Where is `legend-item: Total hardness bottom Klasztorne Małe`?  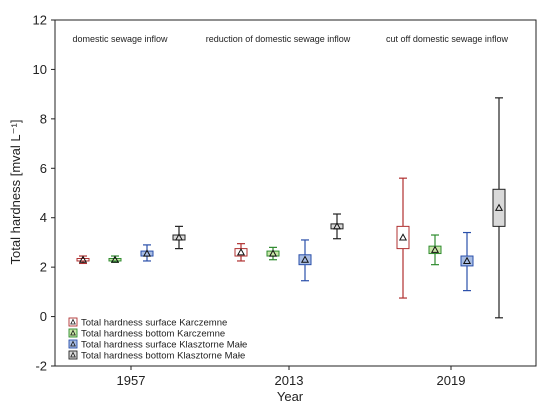
legend-item: Total hardness bottom Klasztorne Małe is located at coordinates (156, 356).